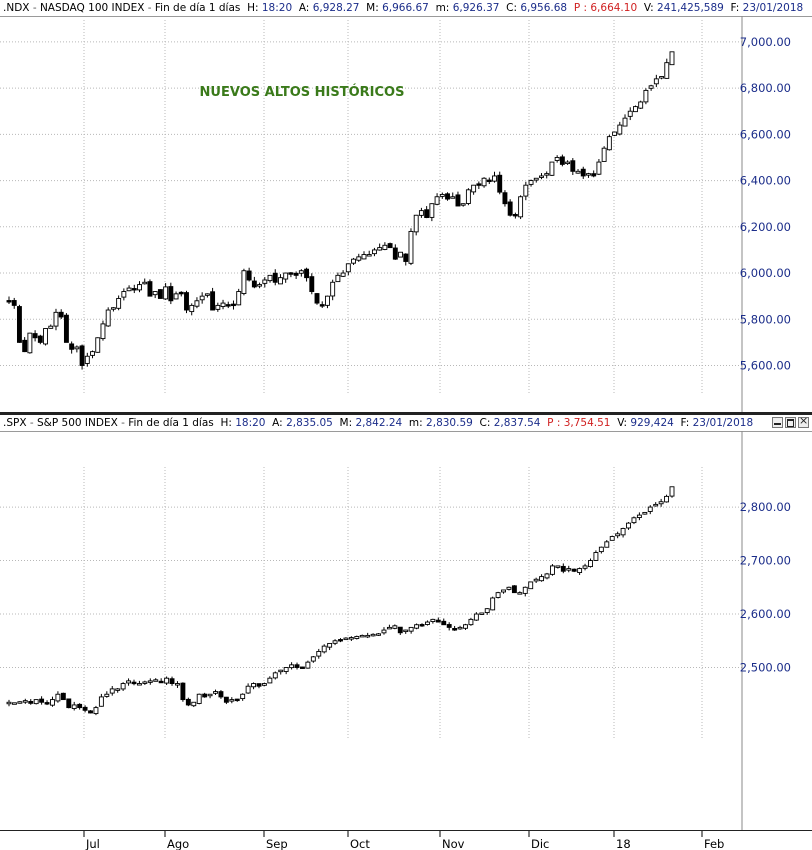 The height and width of the screenshot is (850, 812). What do you see at coordinates (765, 614) in the screenshot?
I see `spx-ytick-label: 2,600.00` at bounding box center [765, 614].